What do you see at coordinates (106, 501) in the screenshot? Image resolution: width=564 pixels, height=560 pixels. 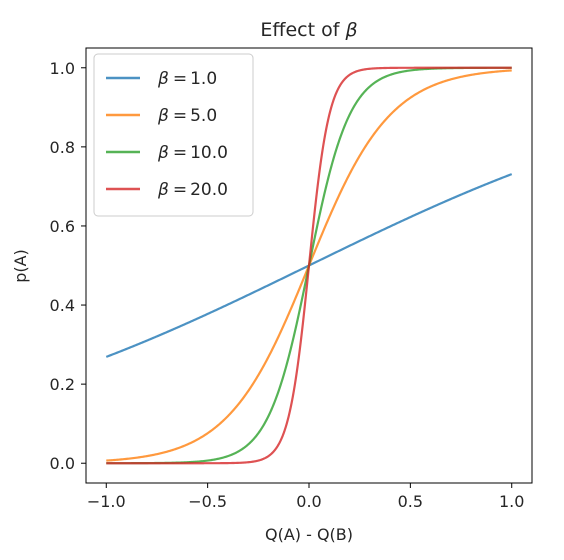 I see `x-tick-label: −1.0` at bounding box center [106, 501].